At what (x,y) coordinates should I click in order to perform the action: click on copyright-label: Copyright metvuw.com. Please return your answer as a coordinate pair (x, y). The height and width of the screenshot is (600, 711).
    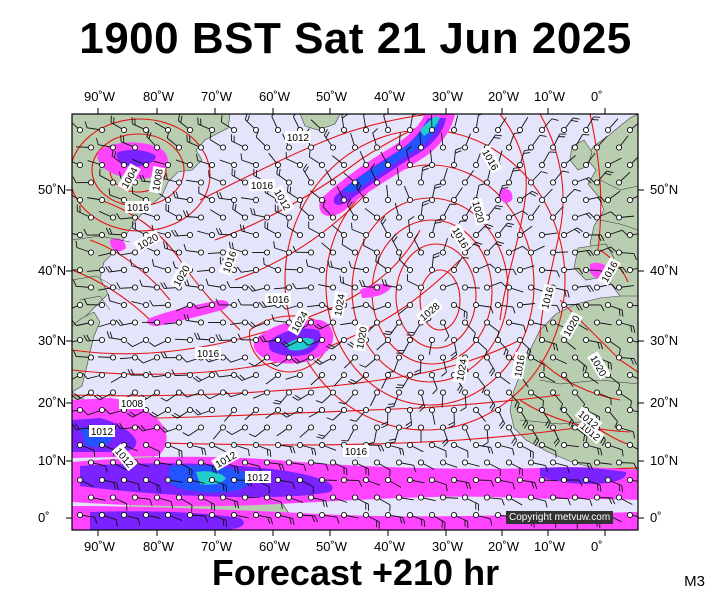
    Looking at the image, I should click on (560, 517).